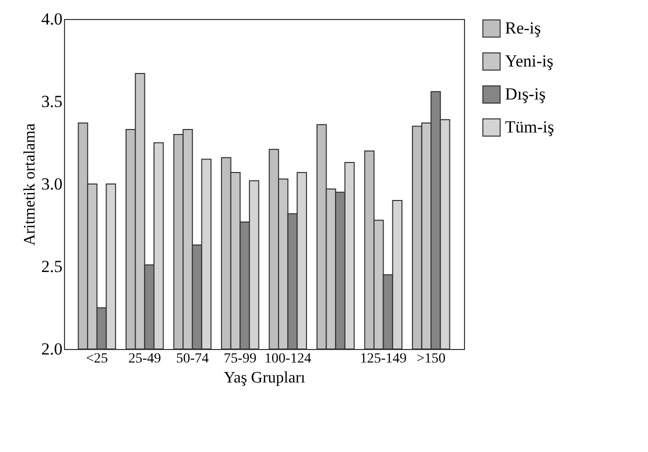  What do you see at coordinates (383, 359) in the screenshot?
I see `x-tick-label: 125-149` at bounding box center [383, 359].